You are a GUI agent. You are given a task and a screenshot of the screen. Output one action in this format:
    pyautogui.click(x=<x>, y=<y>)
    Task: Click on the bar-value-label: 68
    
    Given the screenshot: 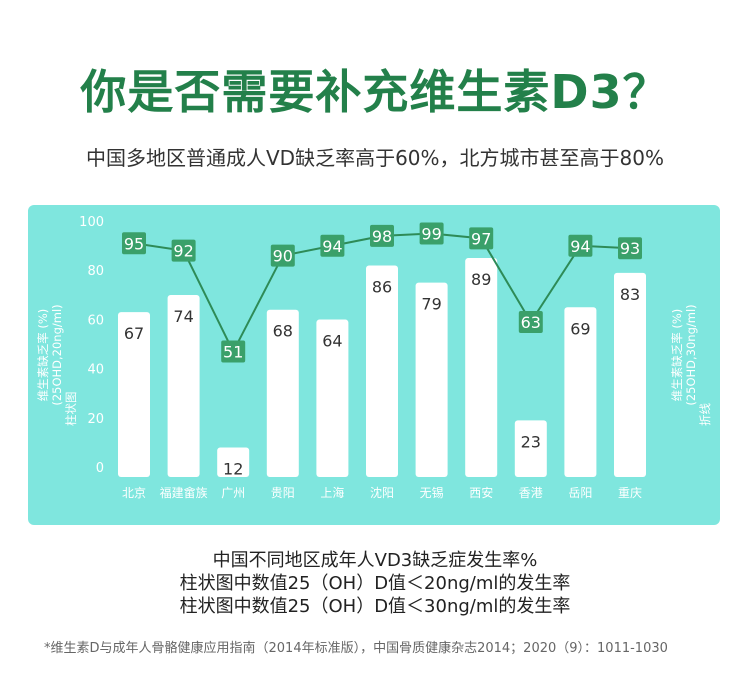 What is the action you would take?
    pyautogui.click(x=283, y=331)
    